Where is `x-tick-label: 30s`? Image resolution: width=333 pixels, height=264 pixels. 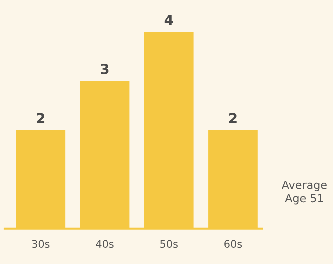
x-tick-label: 30s is located at coordinates (41, 244).